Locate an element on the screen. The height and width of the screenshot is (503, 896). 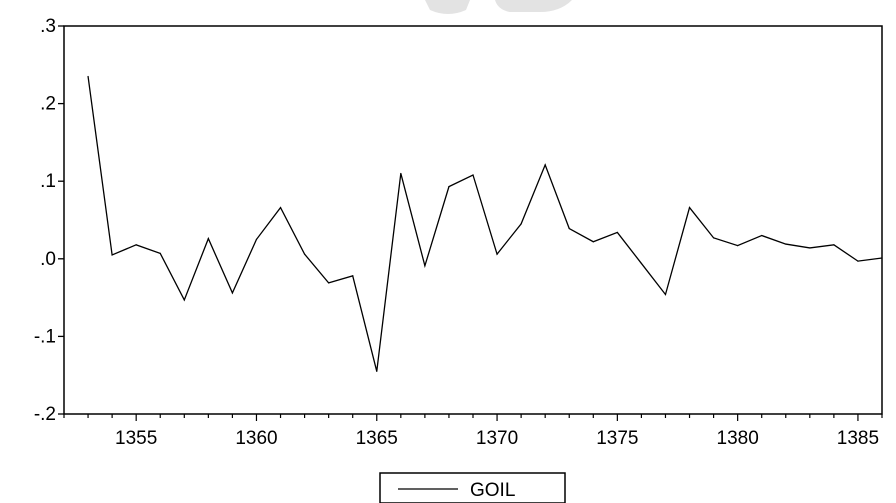
y-tick-label: .3 is located at coordinates (48, 26).